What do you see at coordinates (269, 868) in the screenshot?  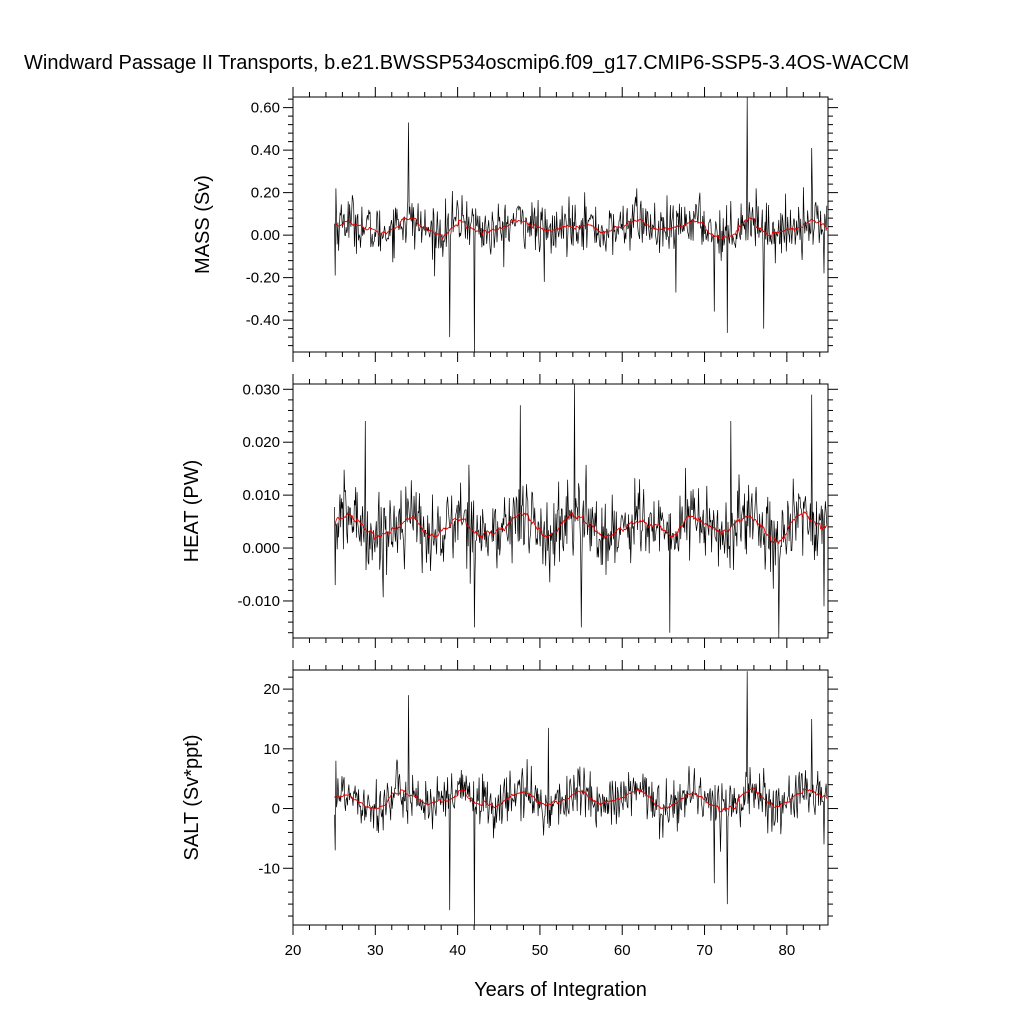 I see `salt-y-tick-label: -10` at bounding box center [269, 868].